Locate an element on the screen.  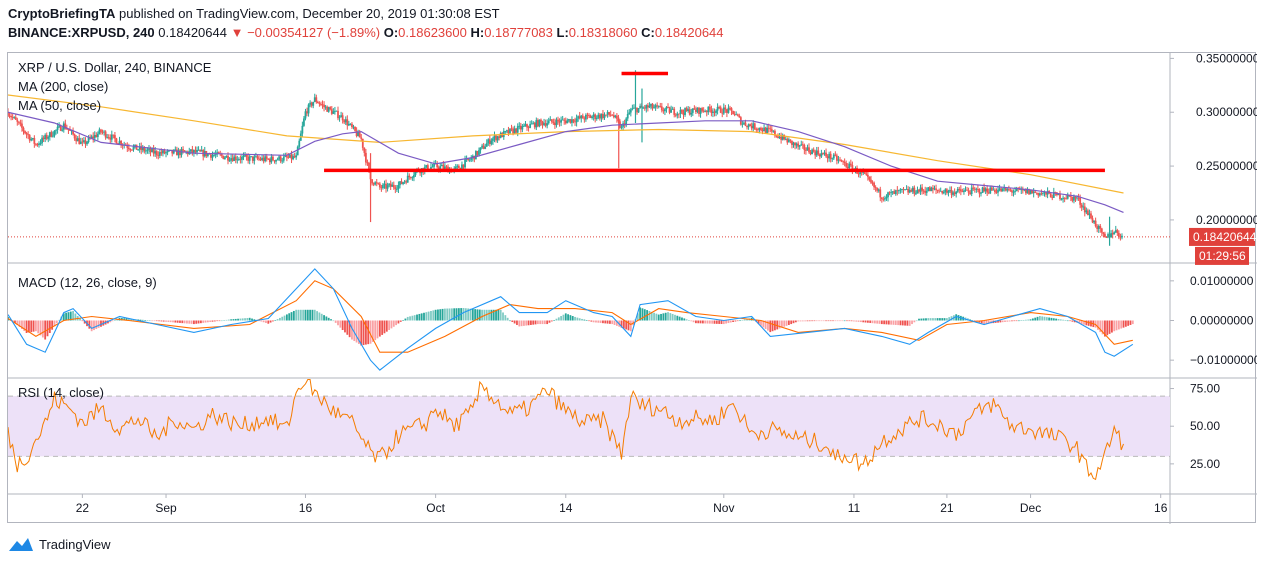
ma50-legend: MA (50, close) is located at coordinates (59, 105).